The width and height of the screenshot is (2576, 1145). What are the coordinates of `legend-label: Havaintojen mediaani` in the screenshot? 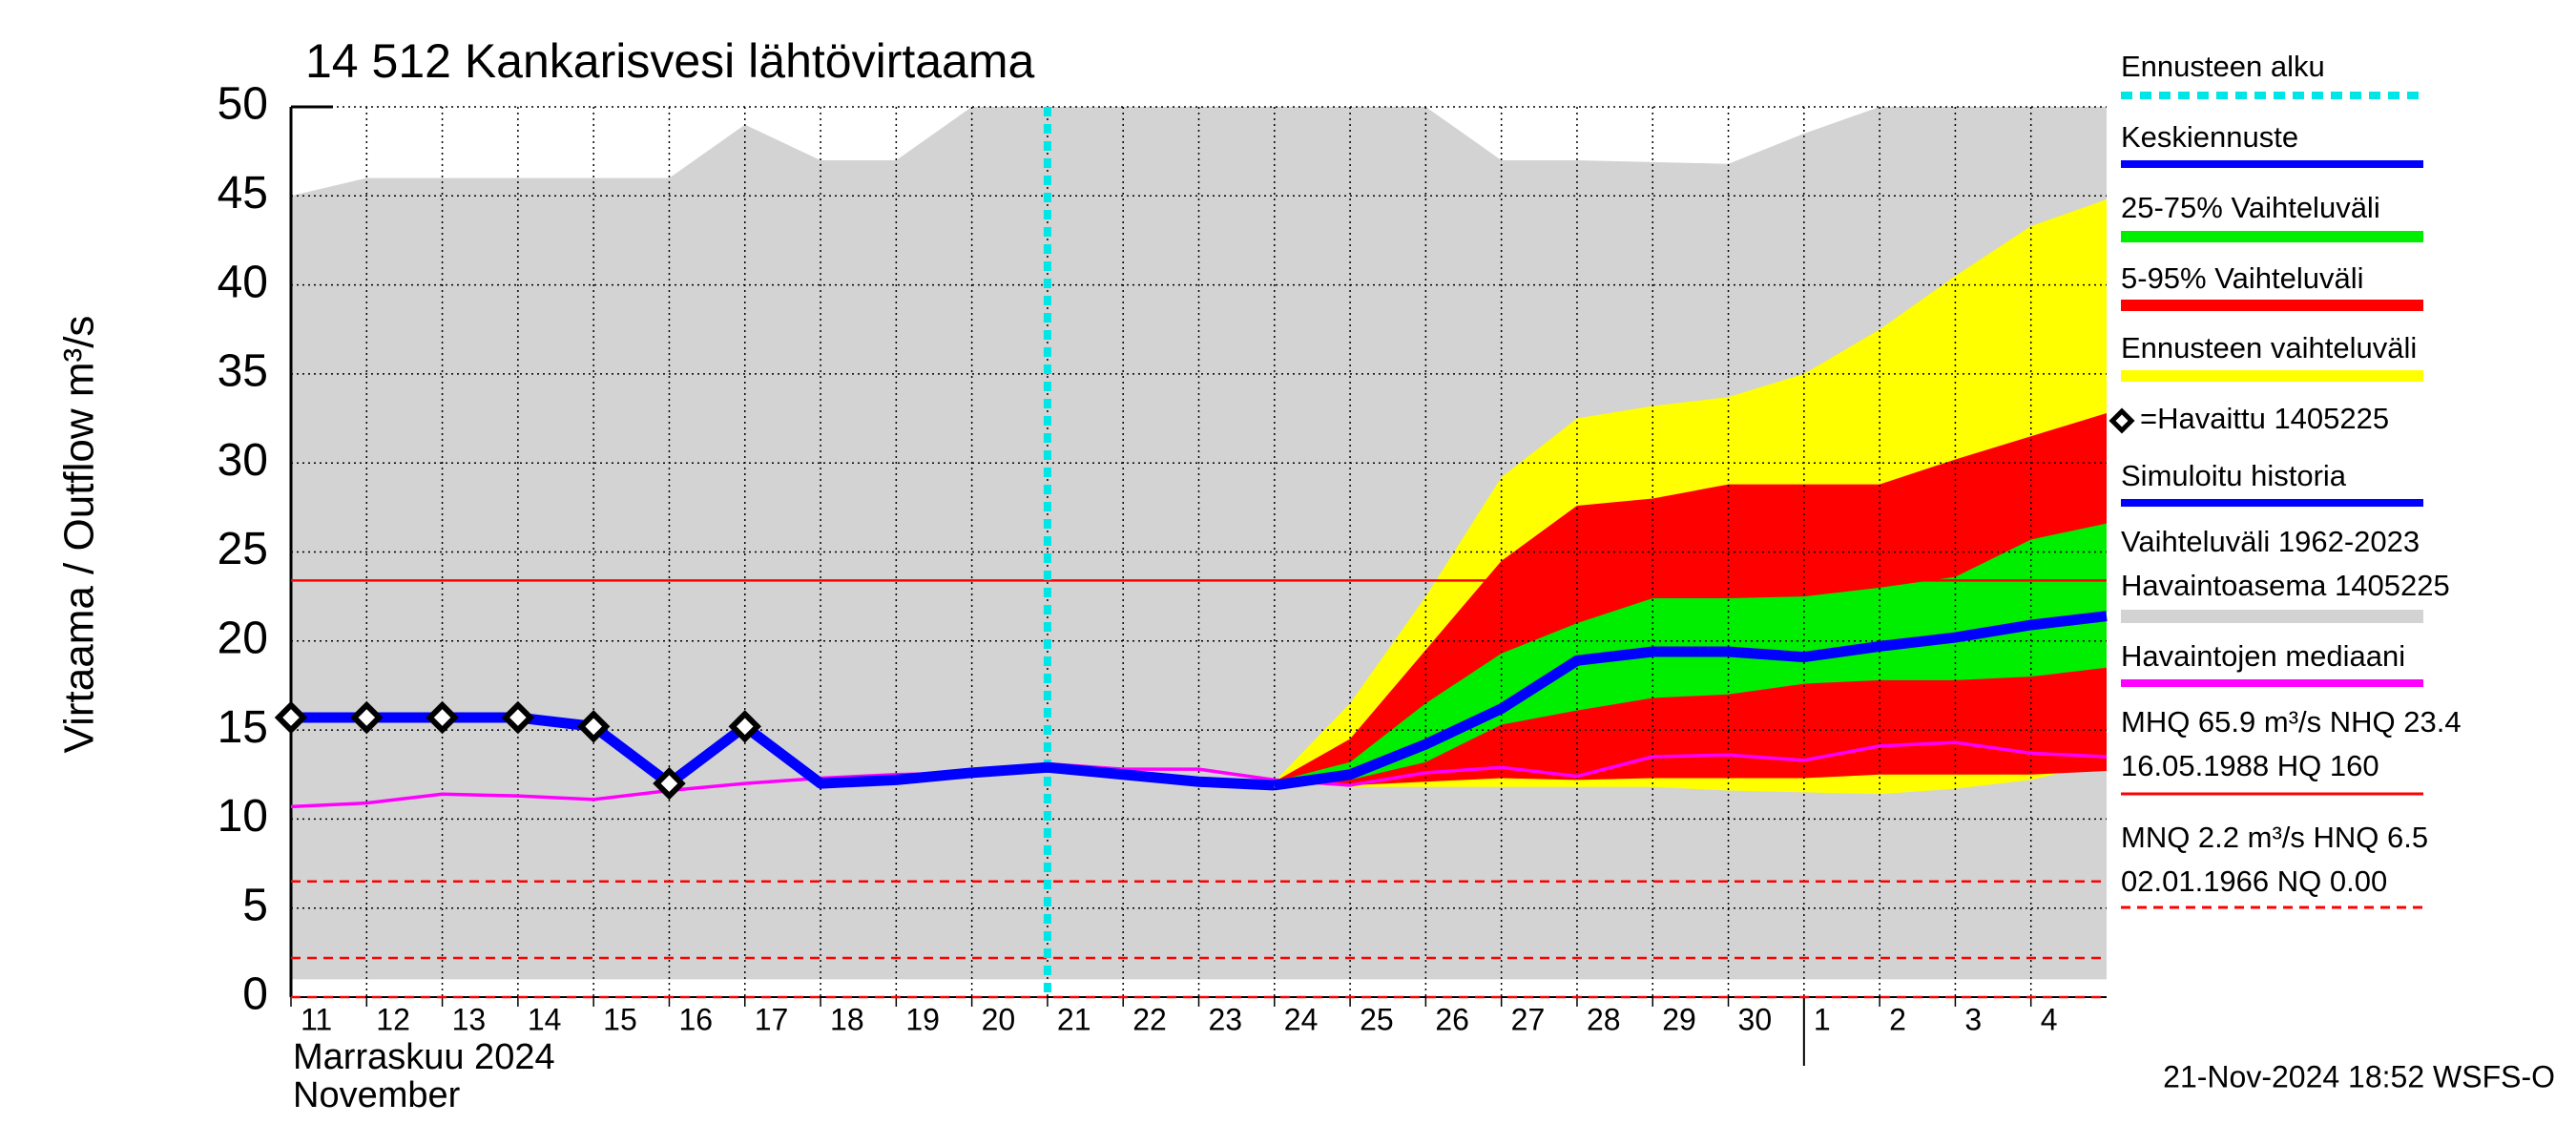 It's located at (2263, 656).